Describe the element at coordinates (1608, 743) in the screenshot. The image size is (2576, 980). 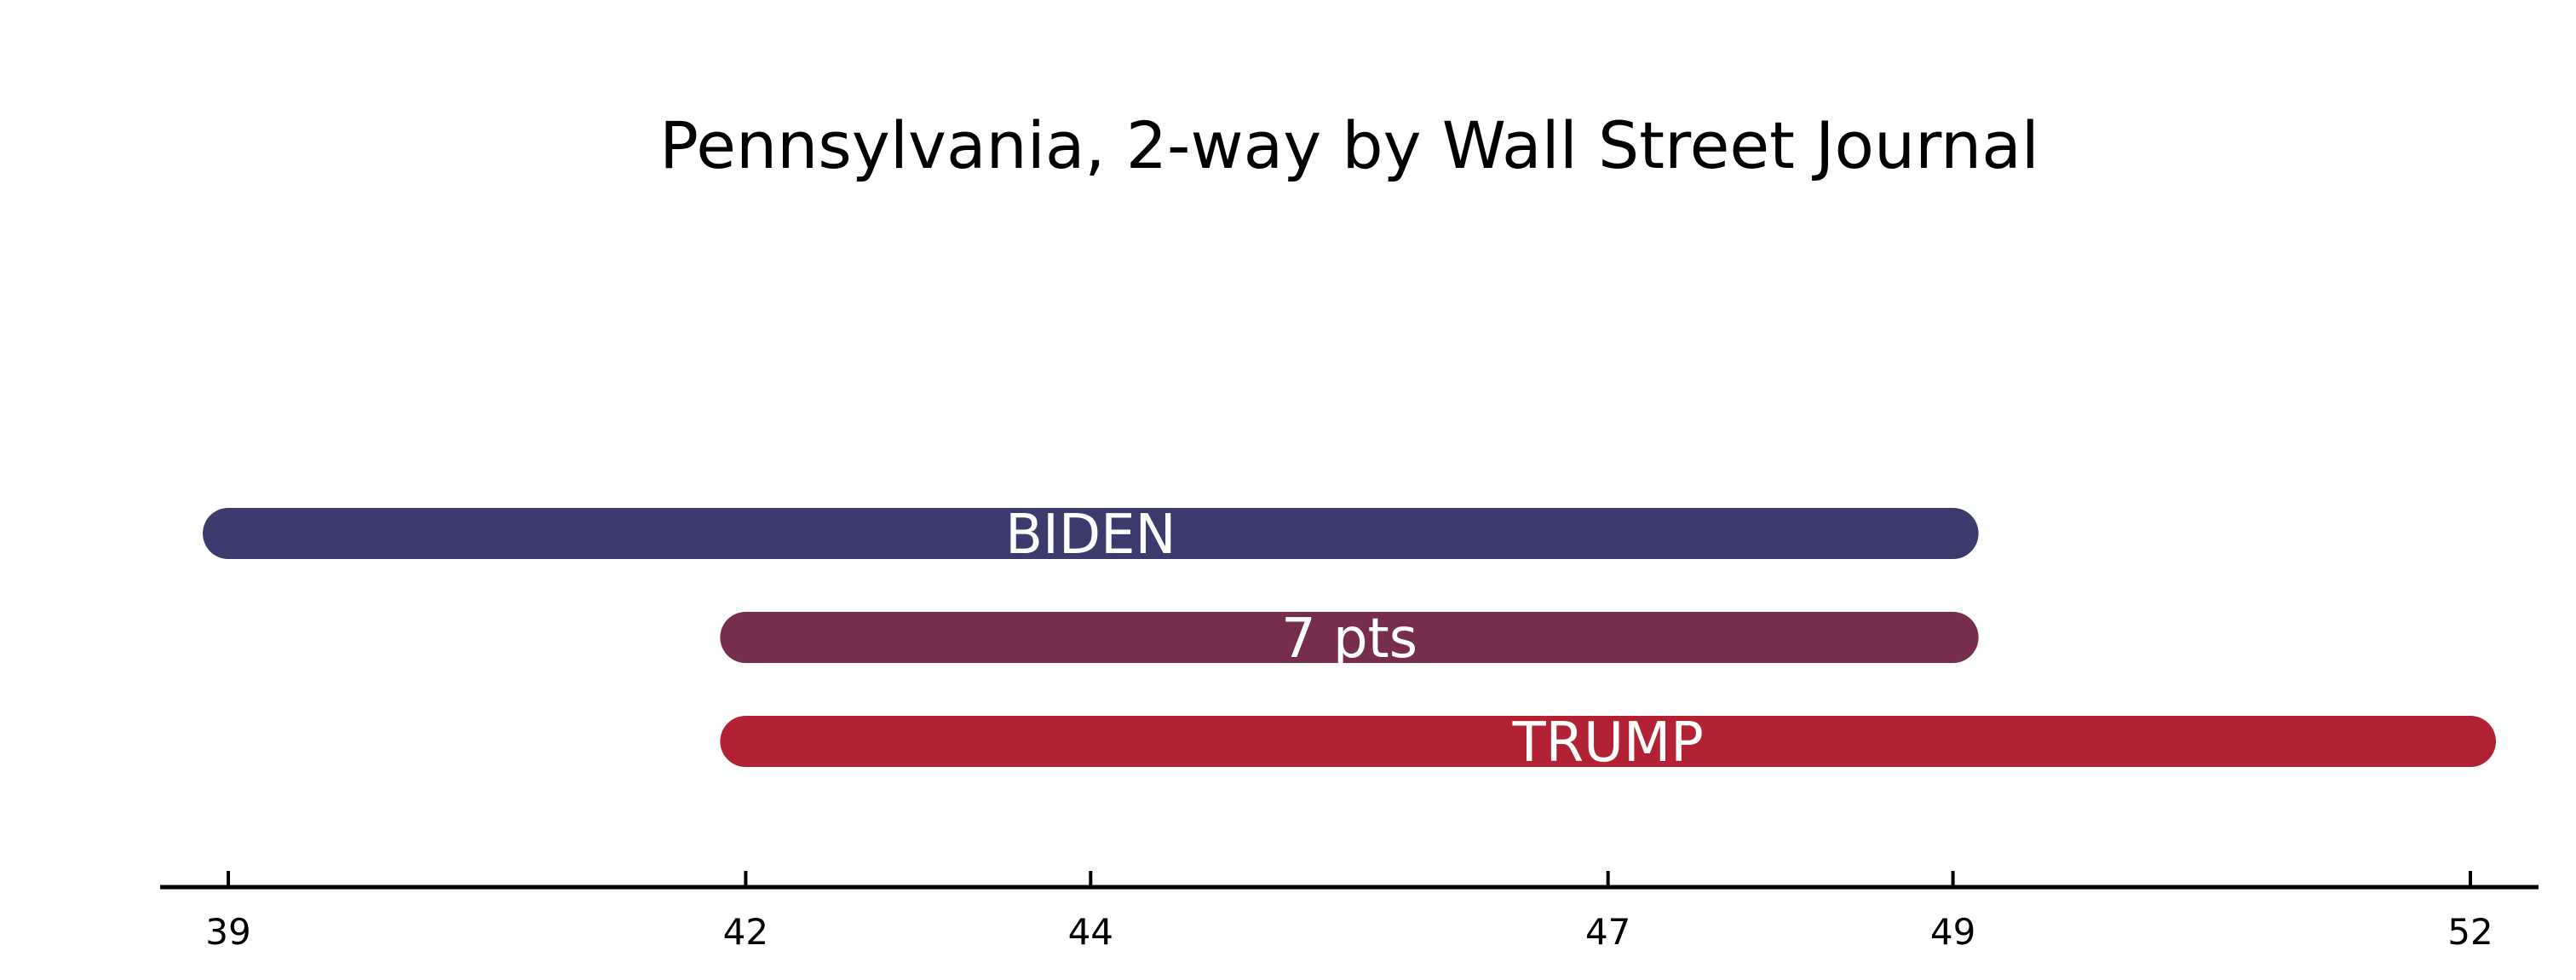
I see `bar-label: TRUMP` at that location.